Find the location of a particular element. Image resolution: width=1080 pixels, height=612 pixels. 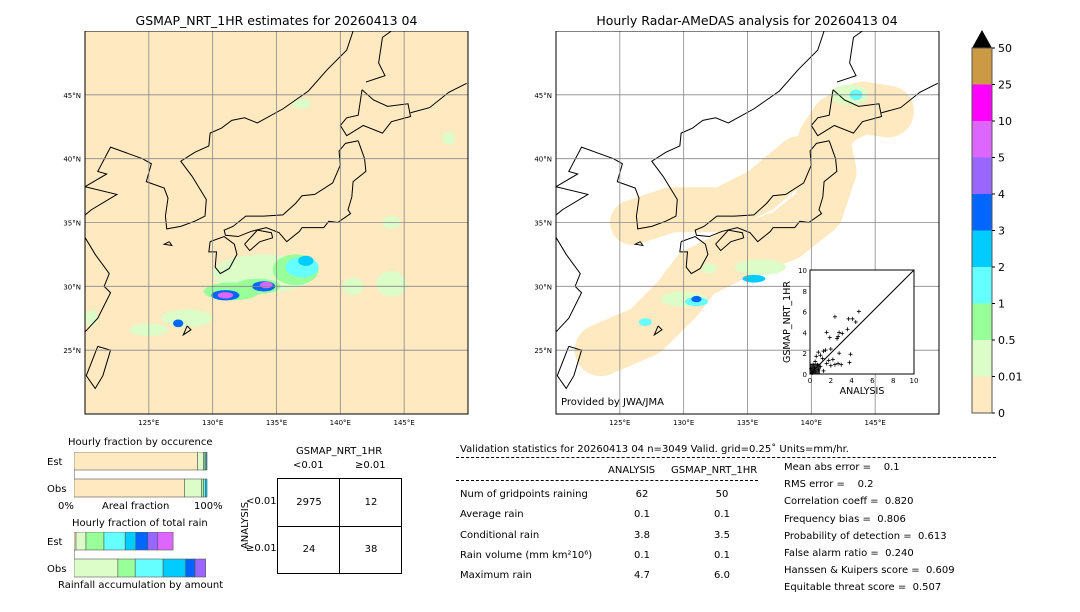

lat-tick-label: 25°N is located at coordinates (543, 351).